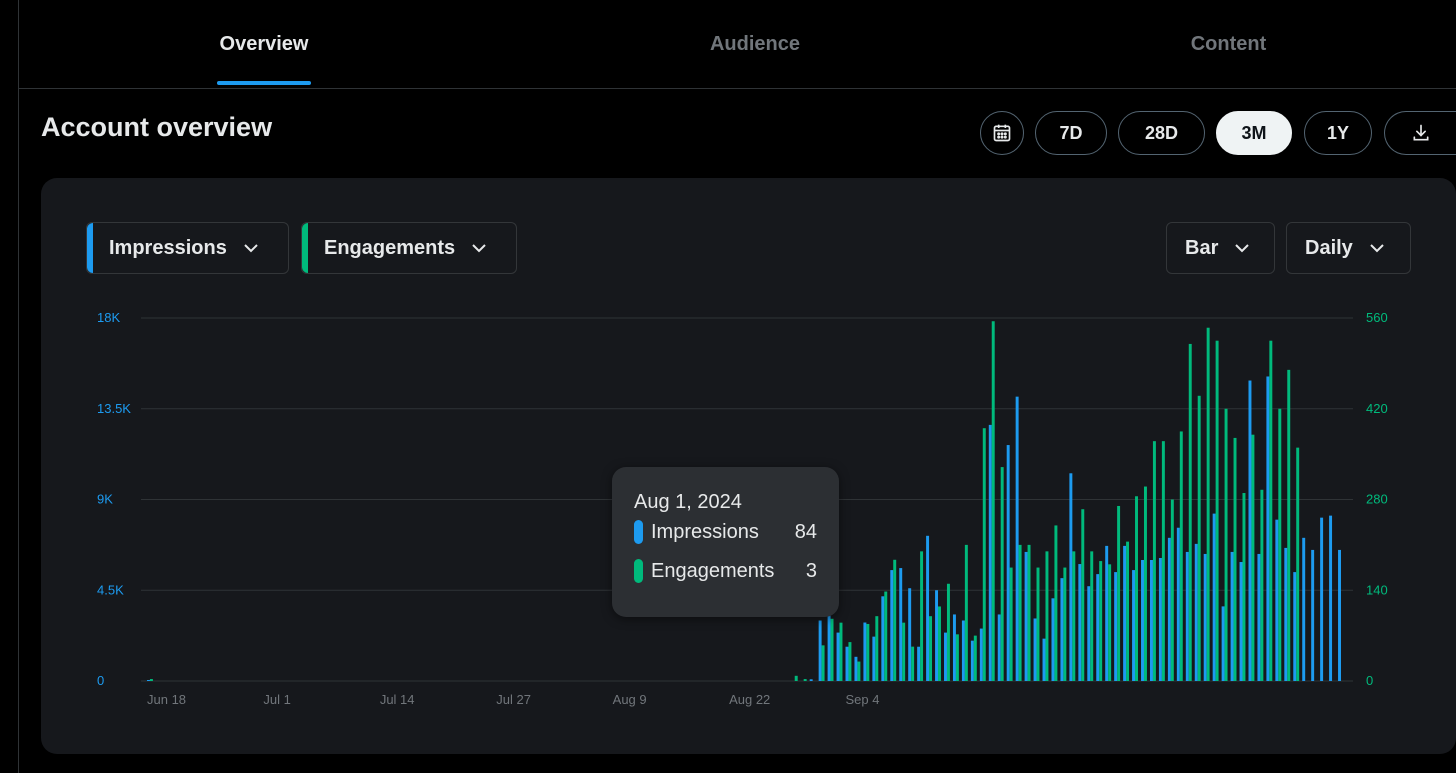  What do you see at coordinates (1071, 133) in the screenshot?
I see `range-7d-button: 7D` at bounding box center [1071, 133].